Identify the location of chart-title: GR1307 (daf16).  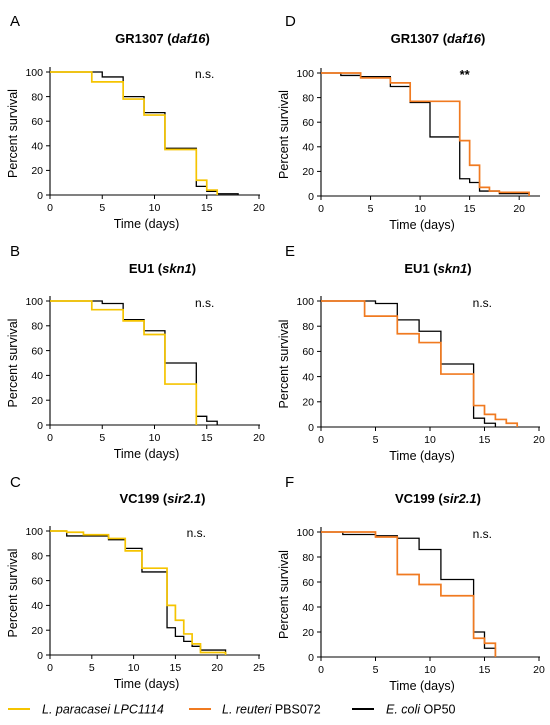
(438, 38).